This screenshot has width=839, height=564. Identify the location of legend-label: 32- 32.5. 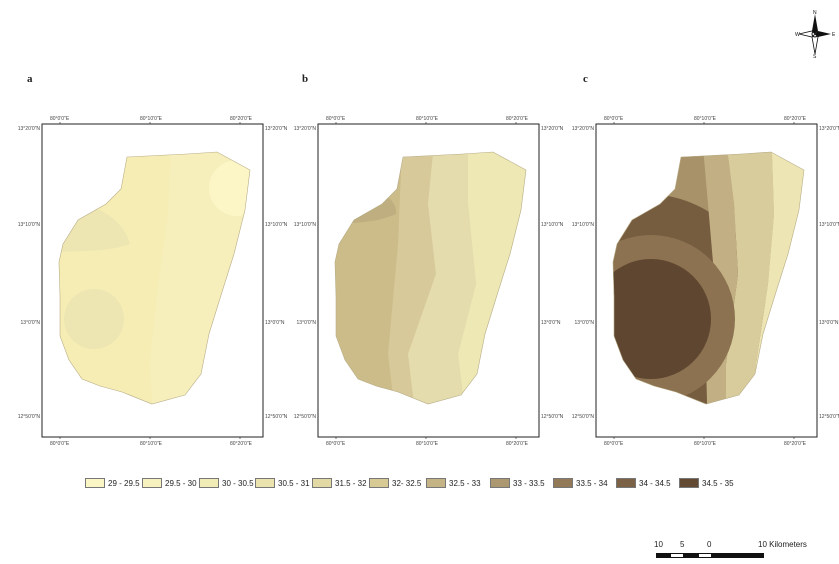
(407, 483).